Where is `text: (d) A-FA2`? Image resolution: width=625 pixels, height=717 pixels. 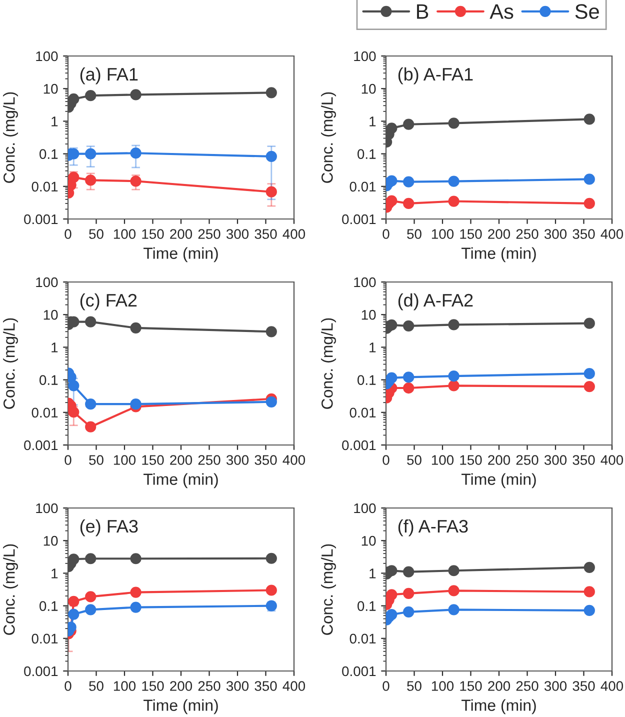
text: (d) A-FA2 is located at coordinates (435, 301).